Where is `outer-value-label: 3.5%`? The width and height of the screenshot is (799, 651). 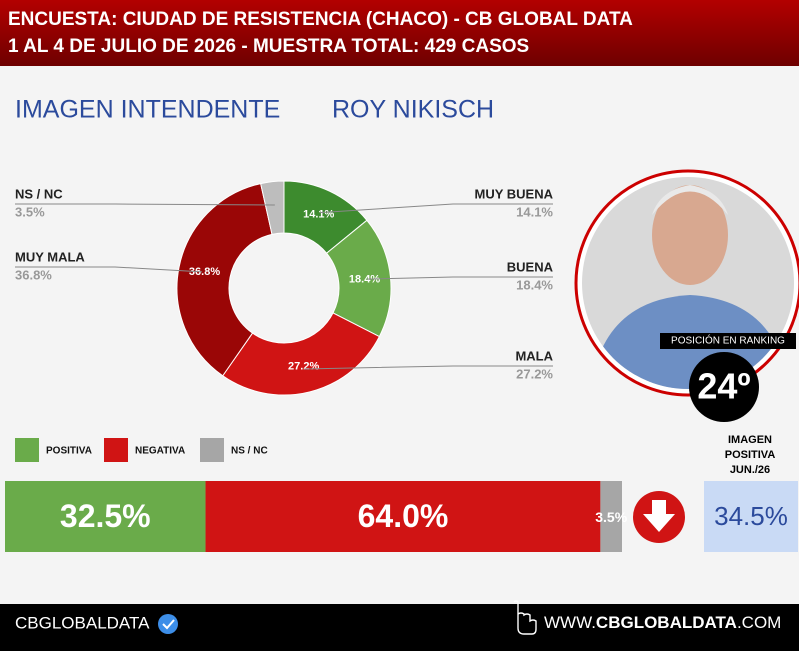 outer-value-label: 3.5% is located at coordinates (30, 211).